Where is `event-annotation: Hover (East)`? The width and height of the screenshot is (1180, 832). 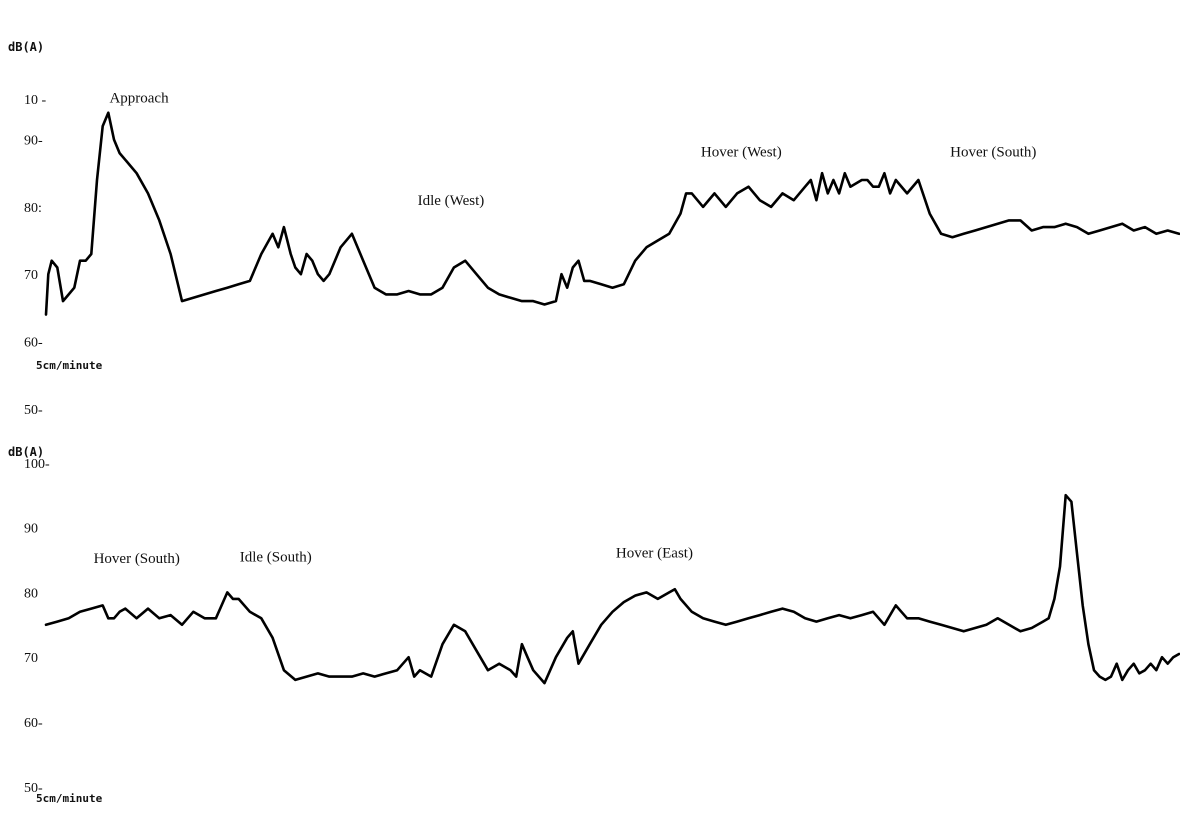
event-annotation: Hover (East) is located at coordinates (654, 553).